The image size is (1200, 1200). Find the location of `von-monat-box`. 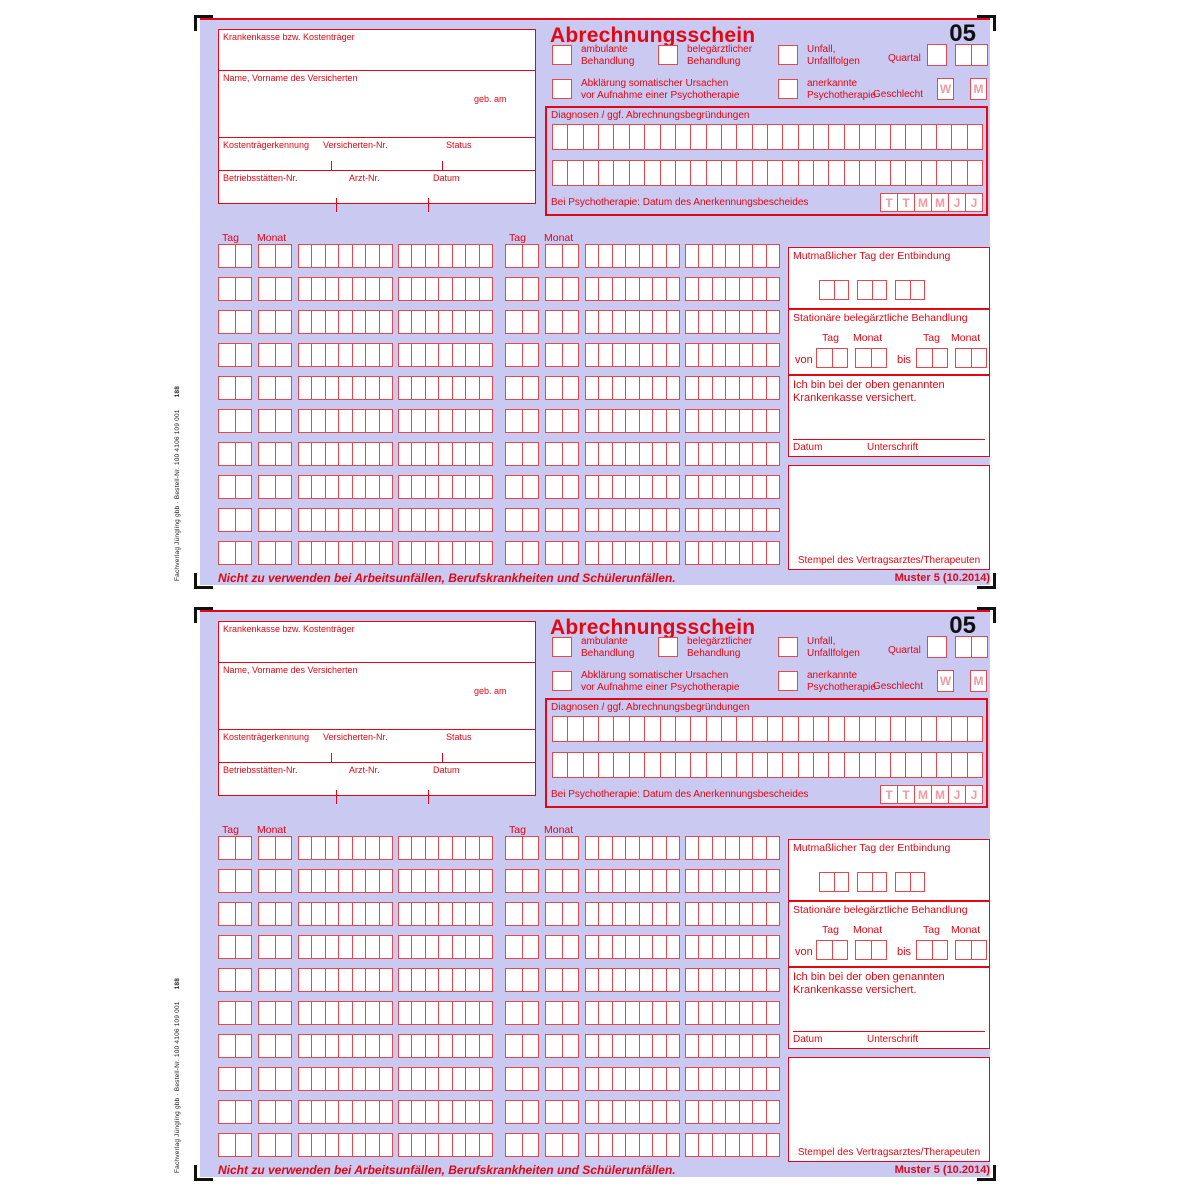

von-monat-box is located at coordinates (871, 950).